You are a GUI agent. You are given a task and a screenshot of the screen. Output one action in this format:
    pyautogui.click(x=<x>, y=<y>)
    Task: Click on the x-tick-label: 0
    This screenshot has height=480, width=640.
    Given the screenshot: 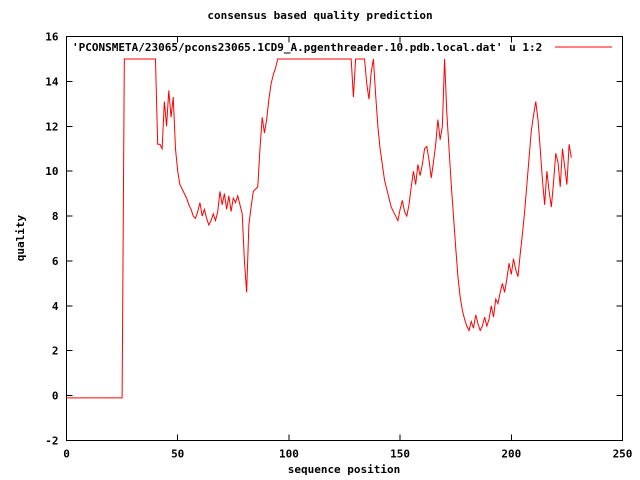 What is the action you would take?
    pyautogui.click(x=66, y=454)
    